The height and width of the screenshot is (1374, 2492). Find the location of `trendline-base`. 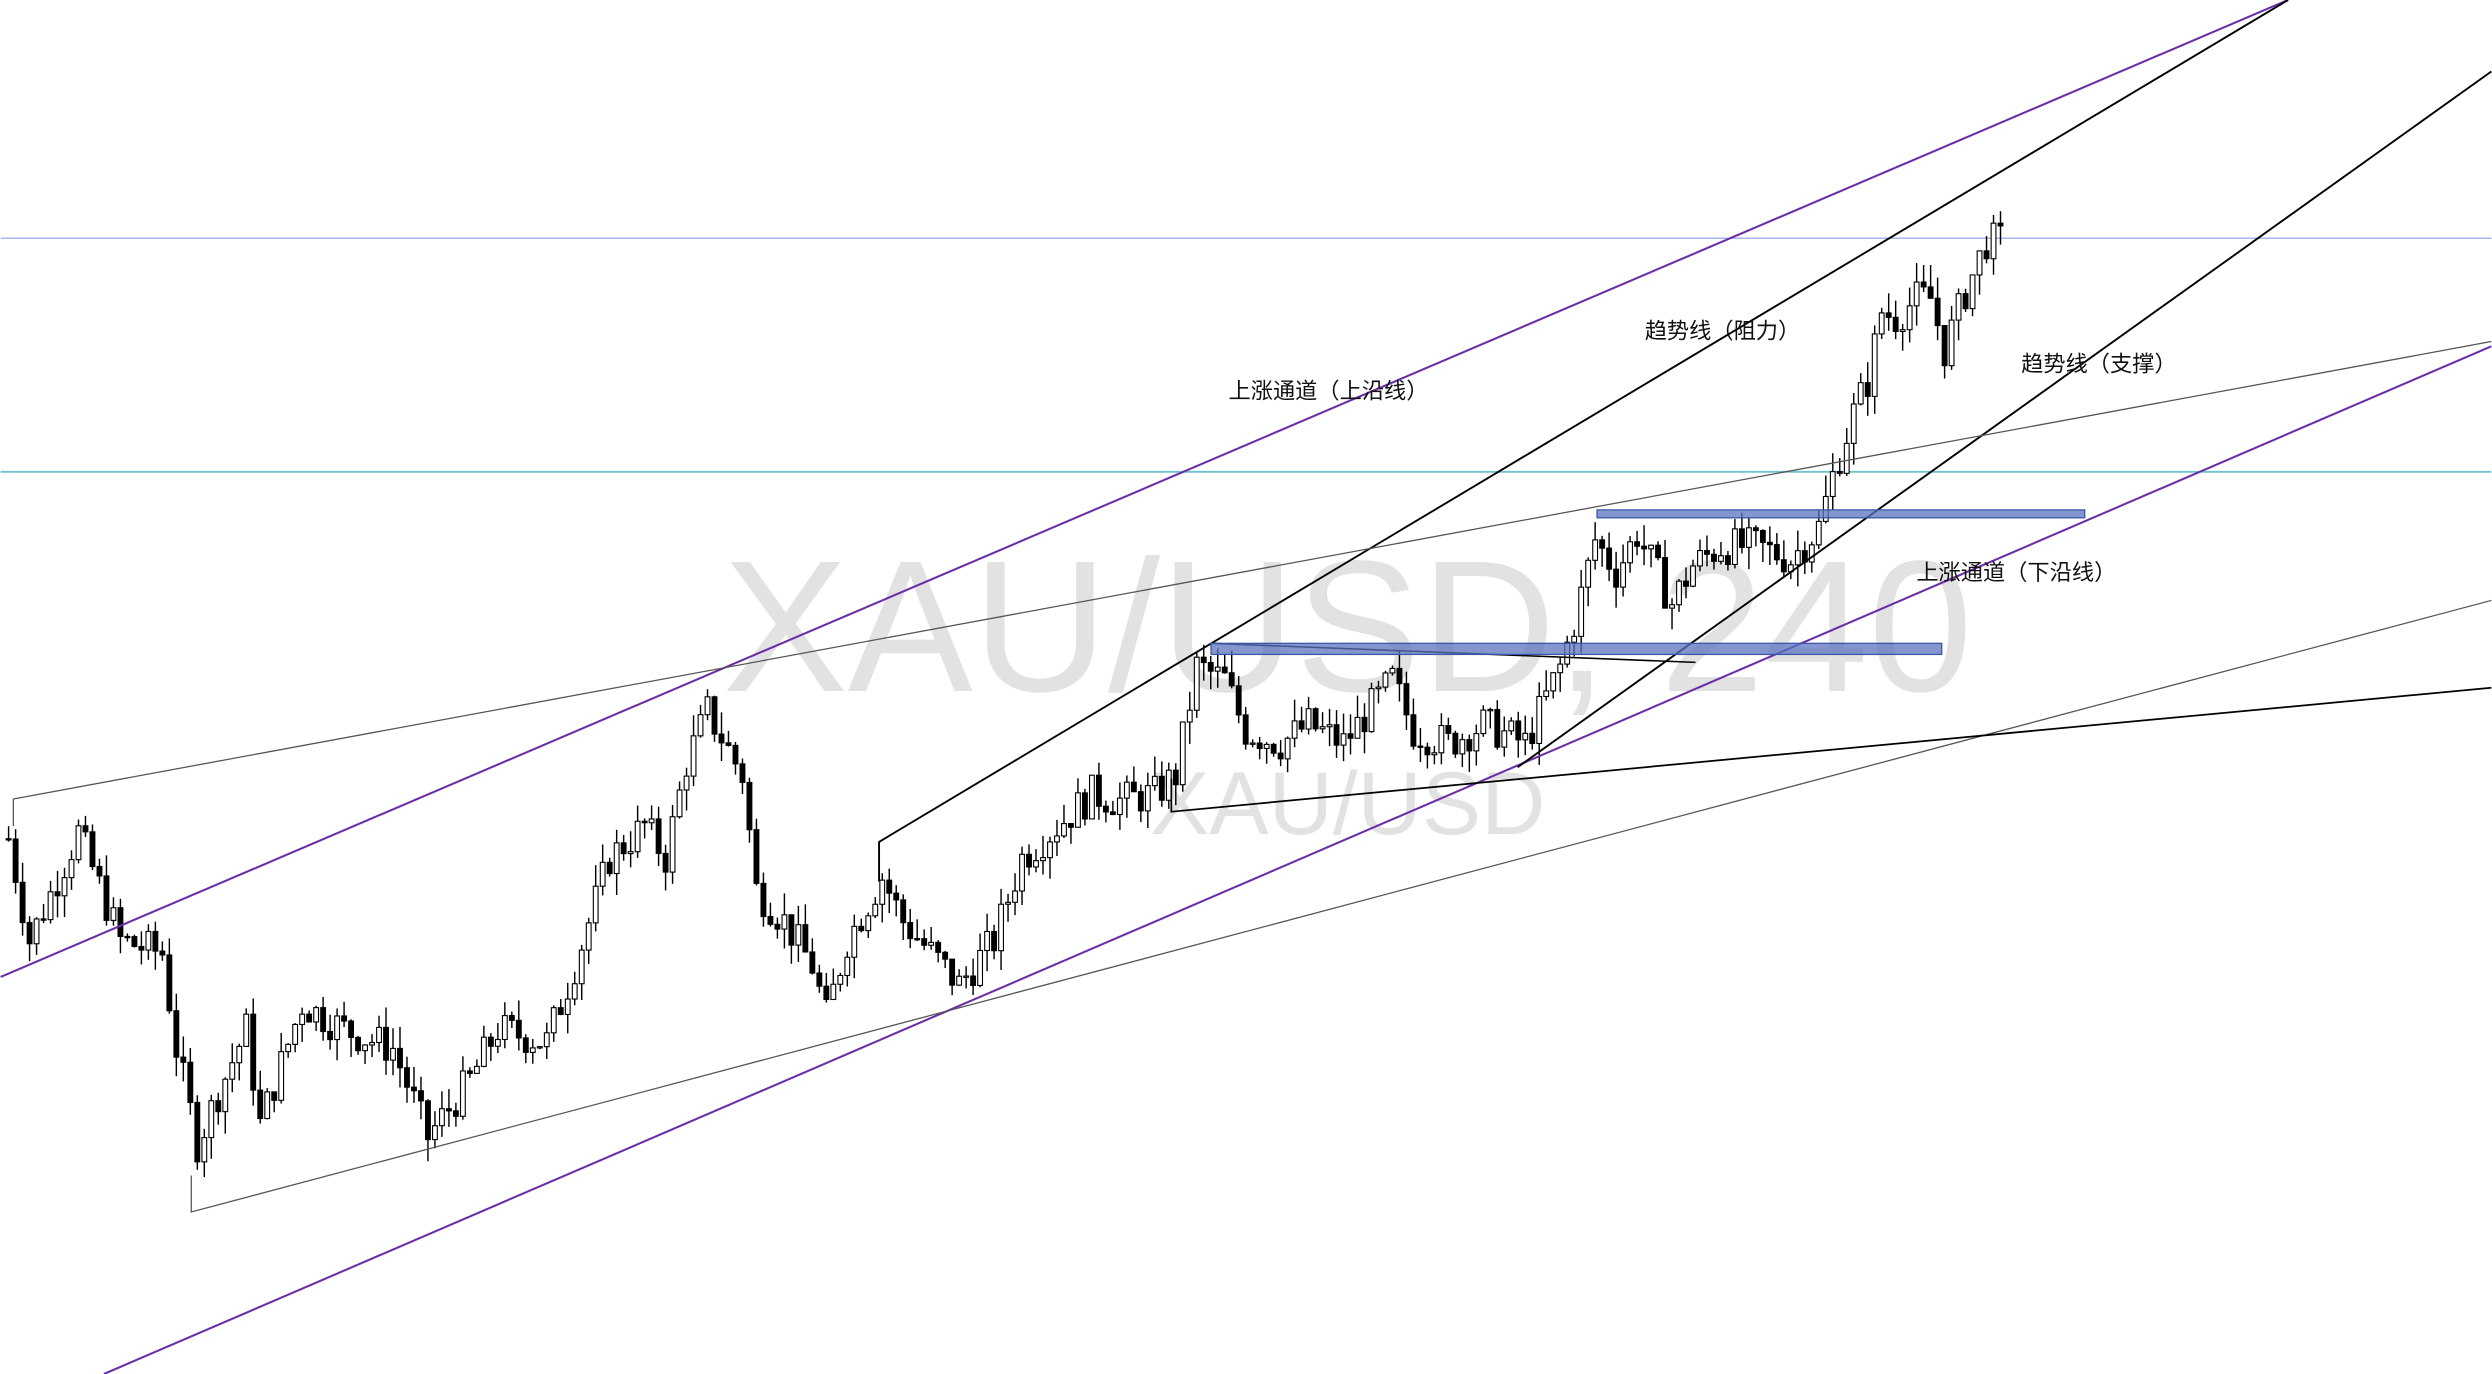

trendline-base is located at coordinates (1831, 749).